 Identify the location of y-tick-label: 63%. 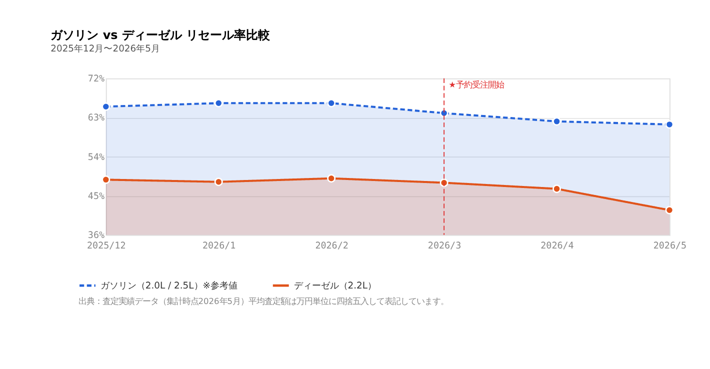
(96, 118).